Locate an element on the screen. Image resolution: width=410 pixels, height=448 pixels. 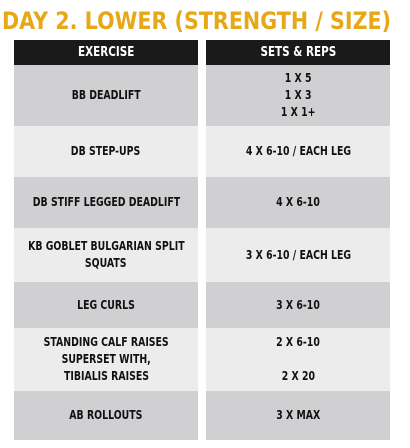
exercise-name: TIBIALIS RAISES is located at coordinates (106, 376).